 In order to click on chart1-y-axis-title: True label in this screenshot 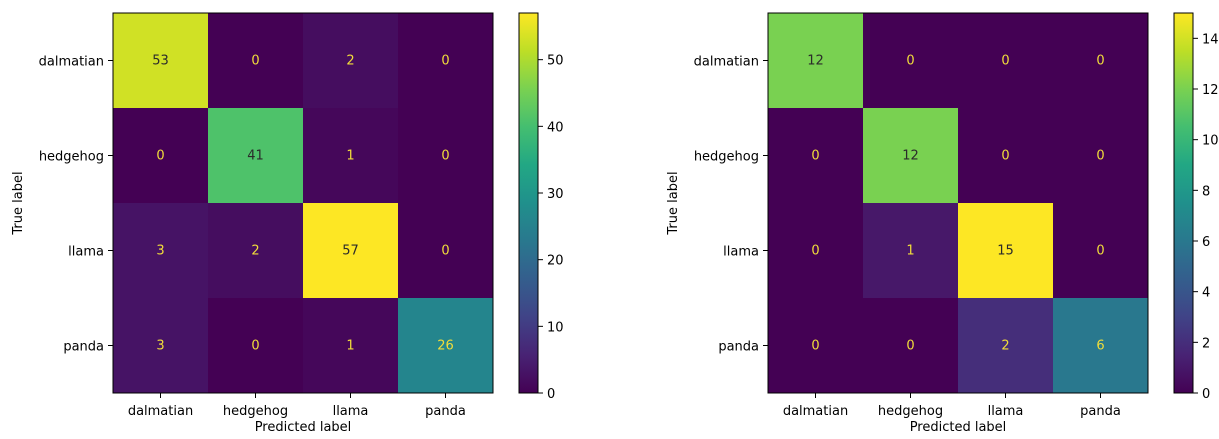, I will do `click(673, 203)`.